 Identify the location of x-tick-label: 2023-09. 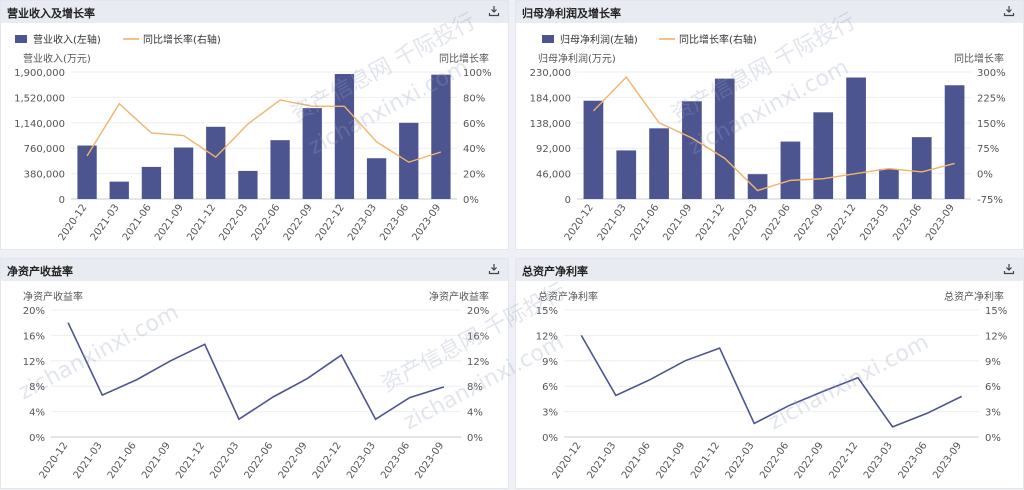
(940, 222).